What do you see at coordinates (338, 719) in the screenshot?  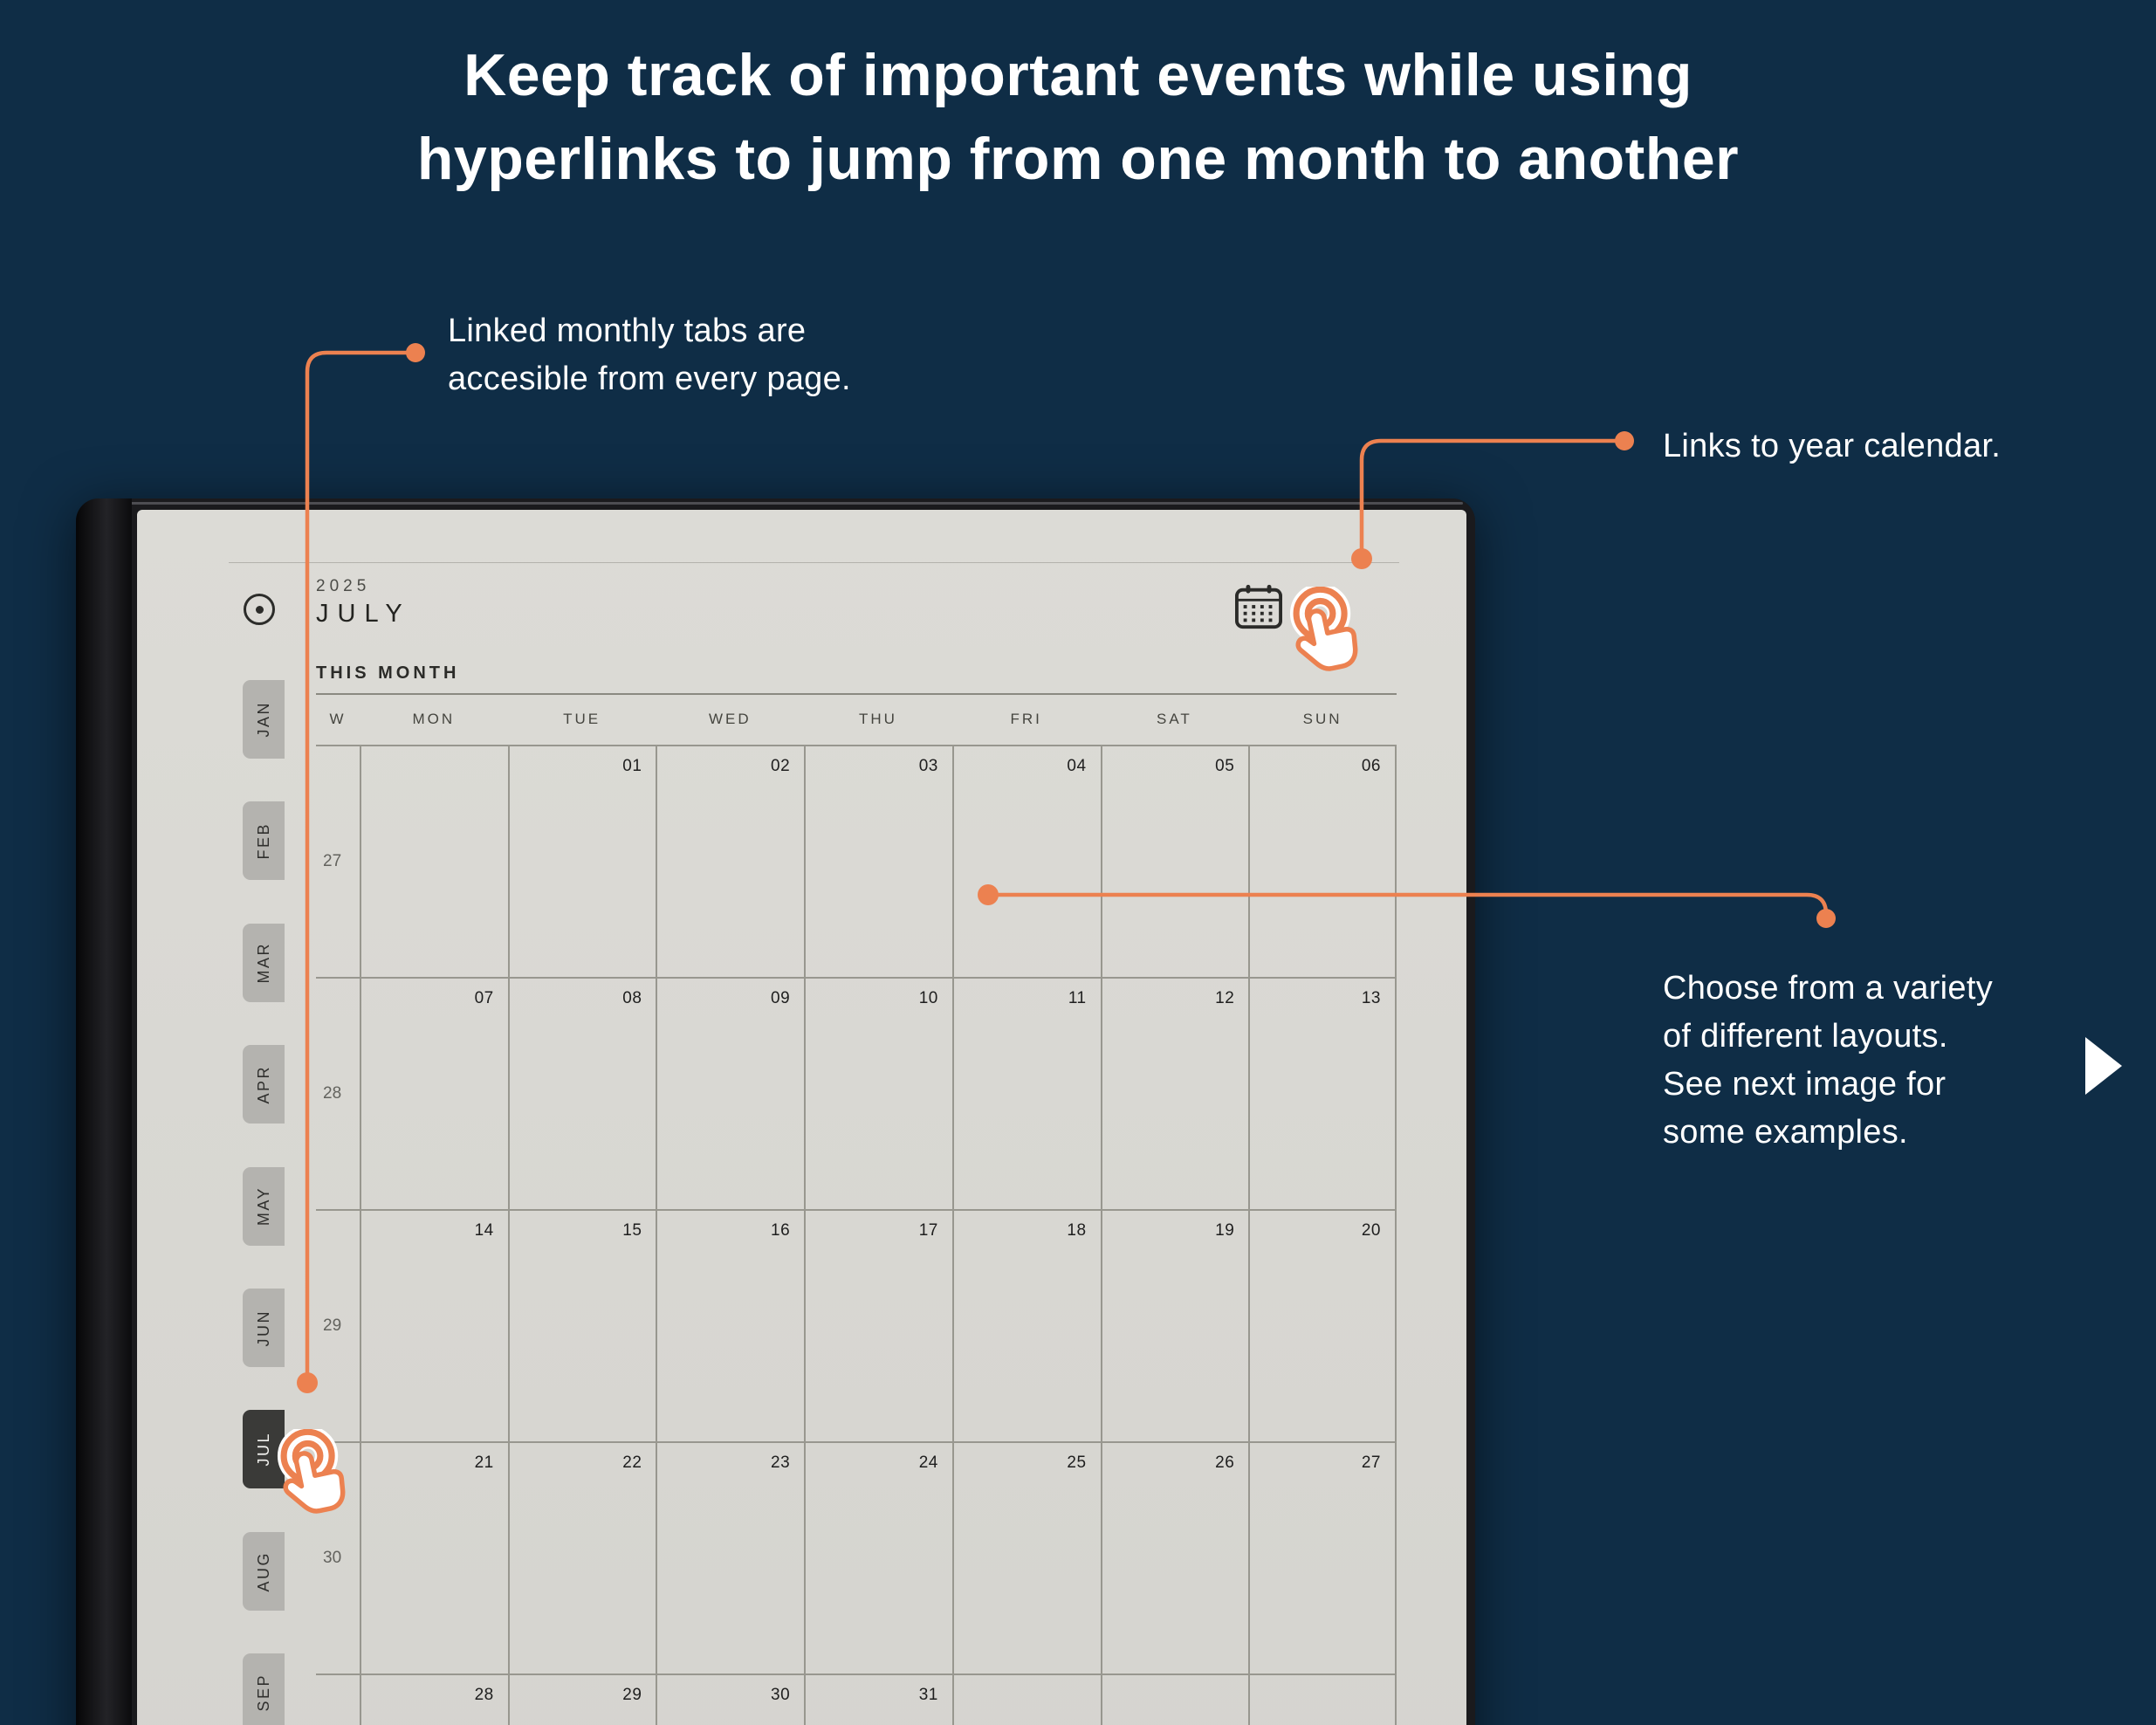 I see `week-col-header: W` at bounding box center [338, 719].